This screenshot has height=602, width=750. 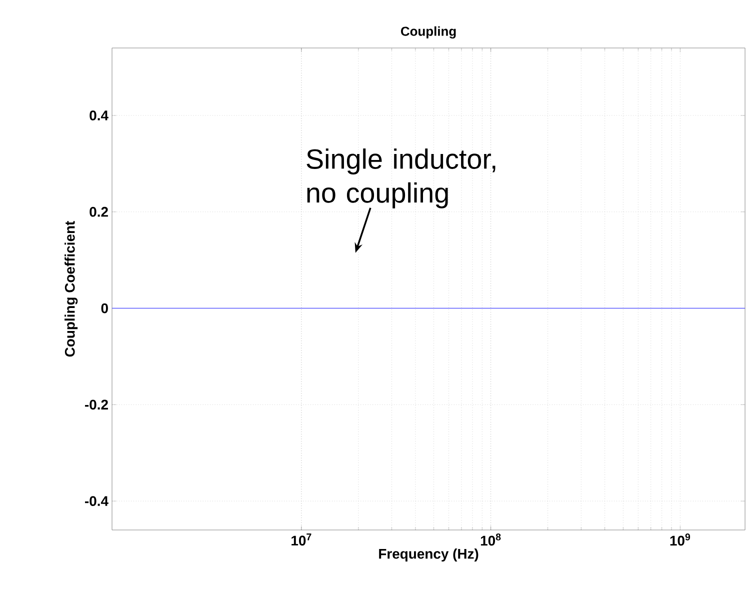 I want to click on y-tick-label: 0, so click(x=104, y=308).